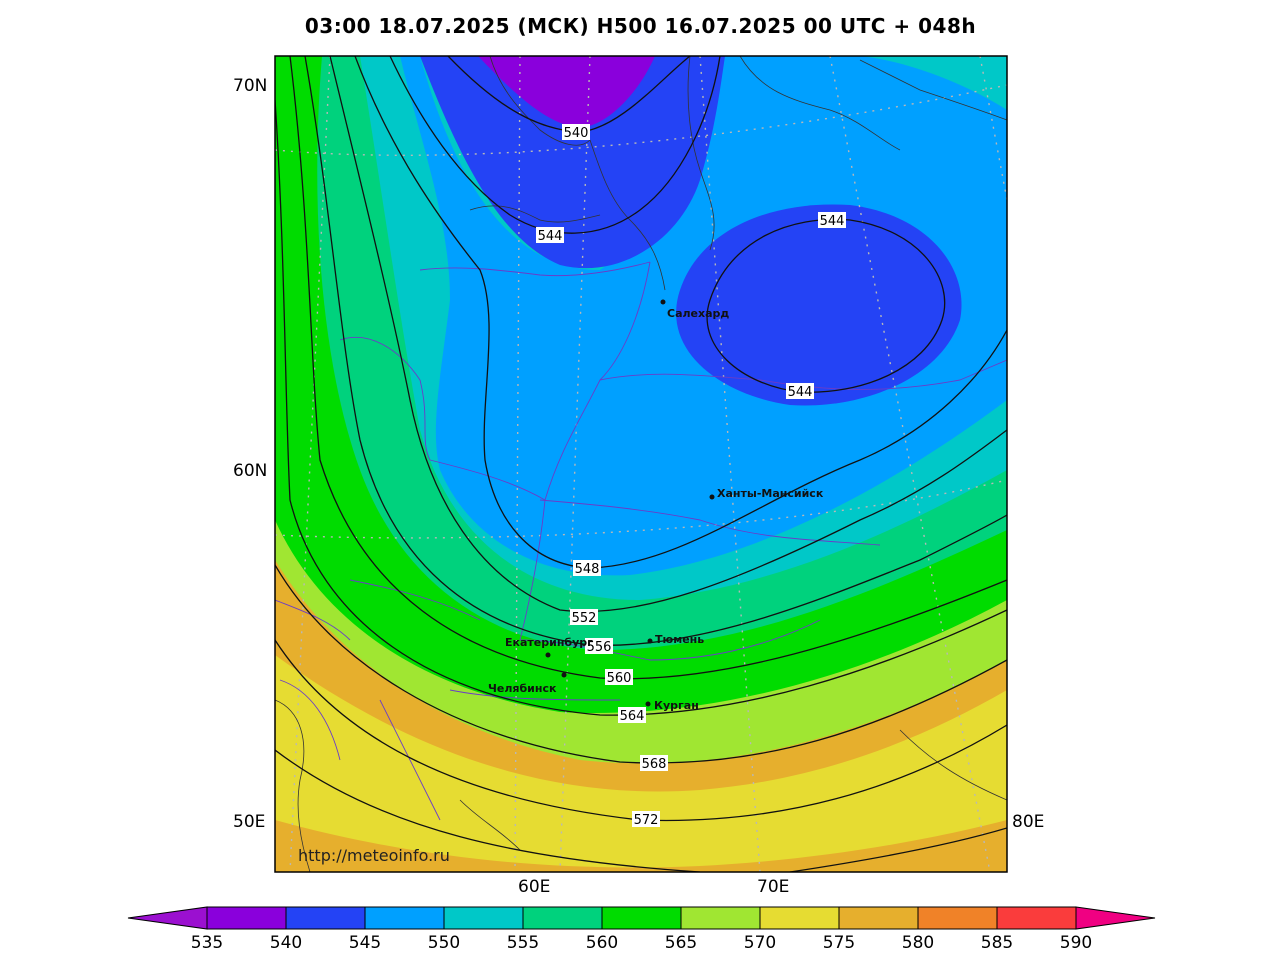 This screenshot has height=963, width=1281. I want to click on band-540-545-north, so click(572, 162).